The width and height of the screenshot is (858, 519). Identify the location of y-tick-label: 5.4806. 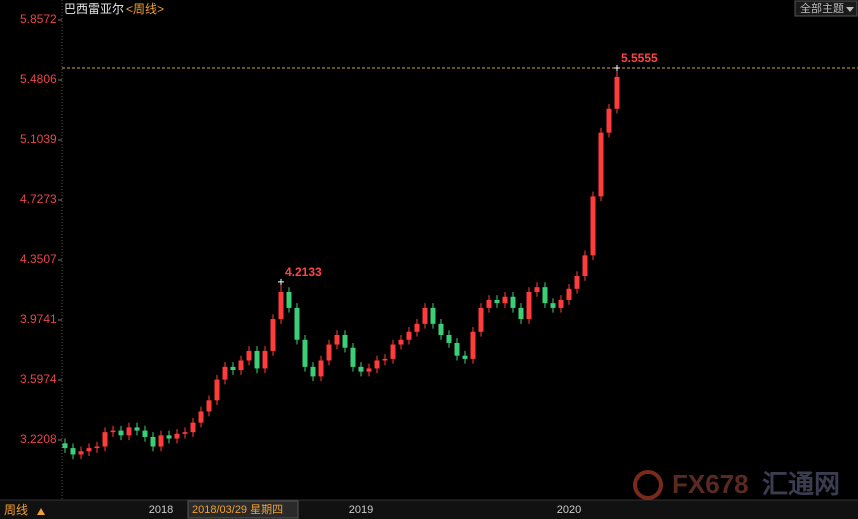
(38, 79).